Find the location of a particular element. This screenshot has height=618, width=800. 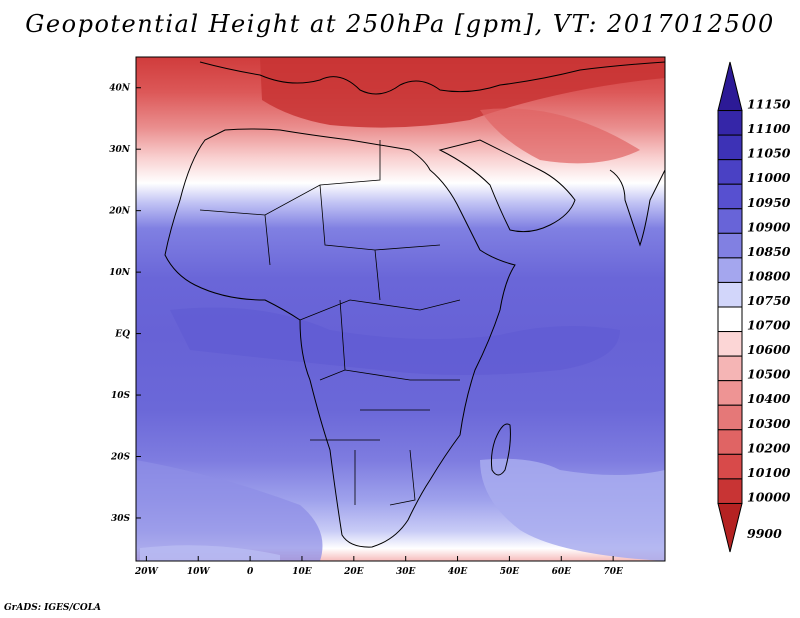

colorbar-label: 11000 is located at coordinates (769, 177).